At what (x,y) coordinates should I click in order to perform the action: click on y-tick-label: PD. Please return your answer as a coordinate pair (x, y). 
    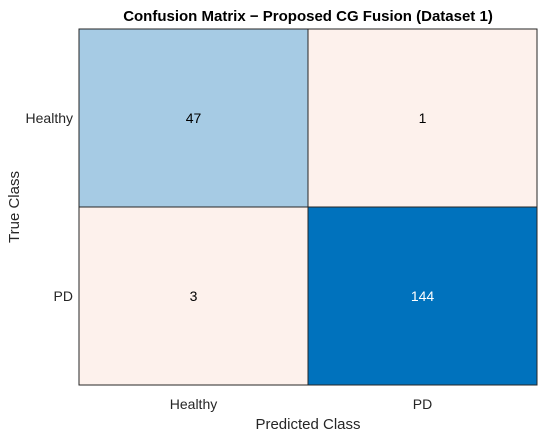
    Looking at the image, I should click on (63, 296).